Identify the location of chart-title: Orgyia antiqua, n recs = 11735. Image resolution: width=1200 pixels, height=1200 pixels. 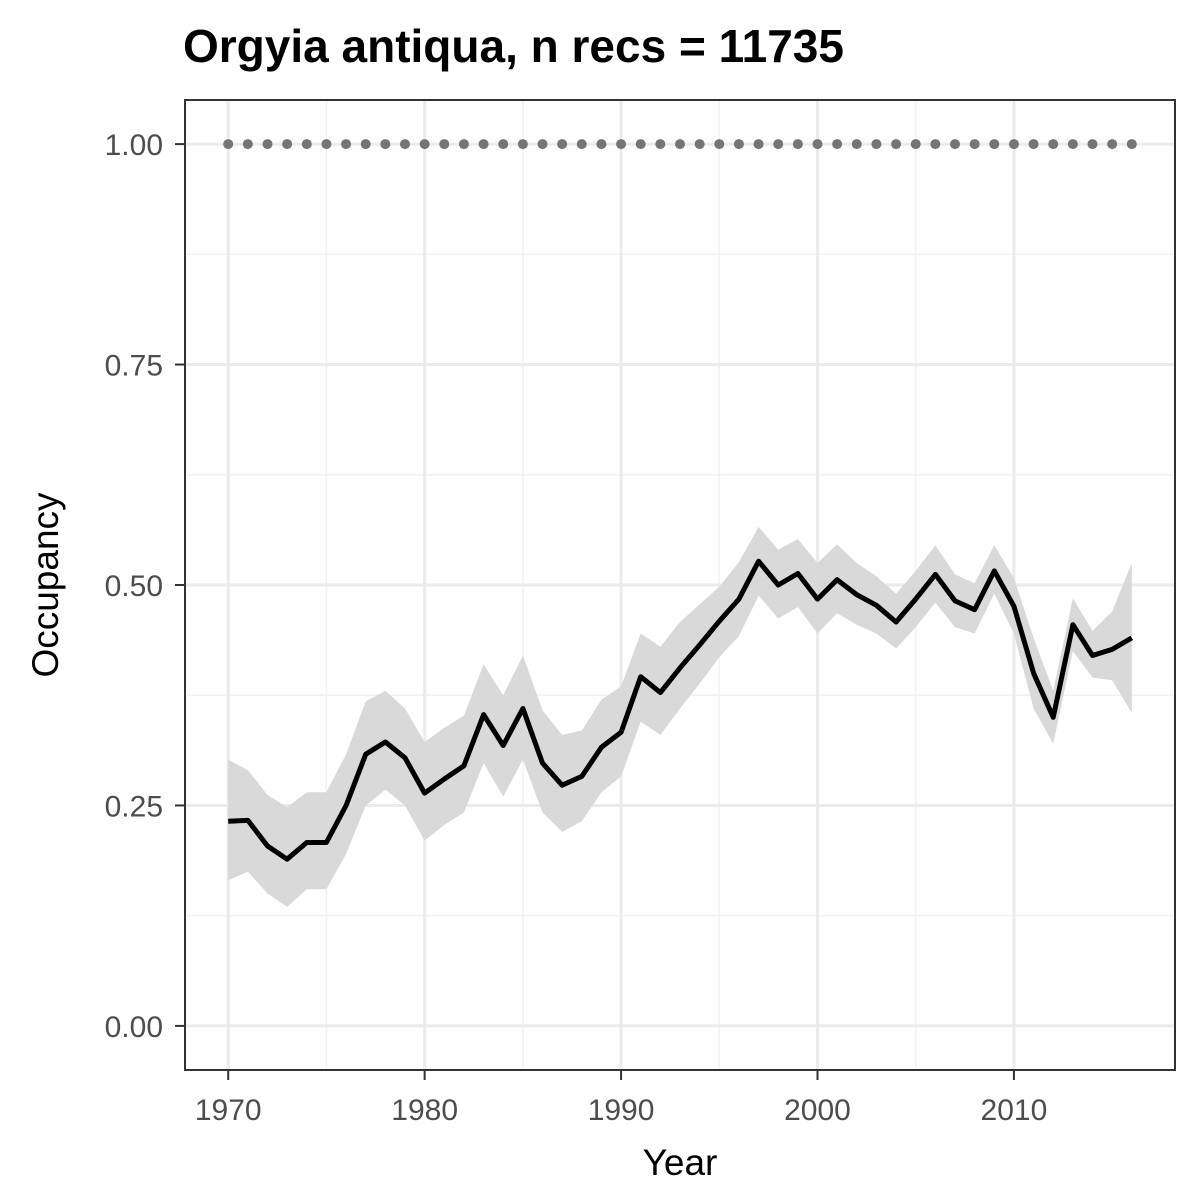
(513, 46).